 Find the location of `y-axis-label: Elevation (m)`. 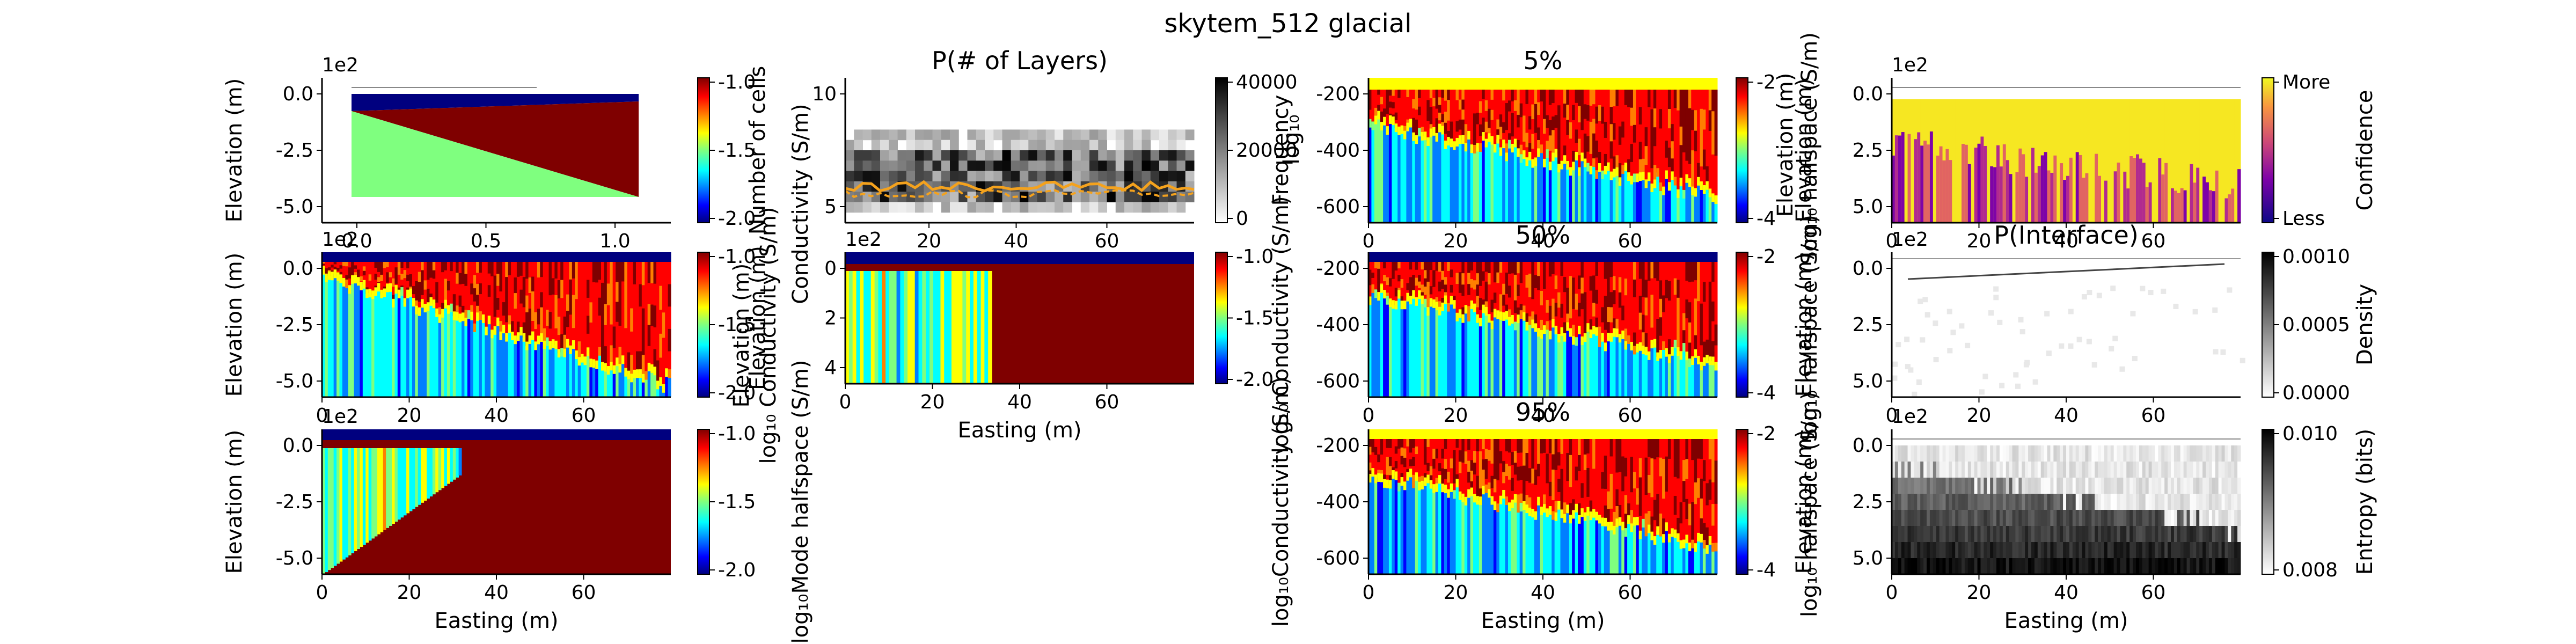

y-axis-label: Elevation (m) is located at coordinates (234, 325).